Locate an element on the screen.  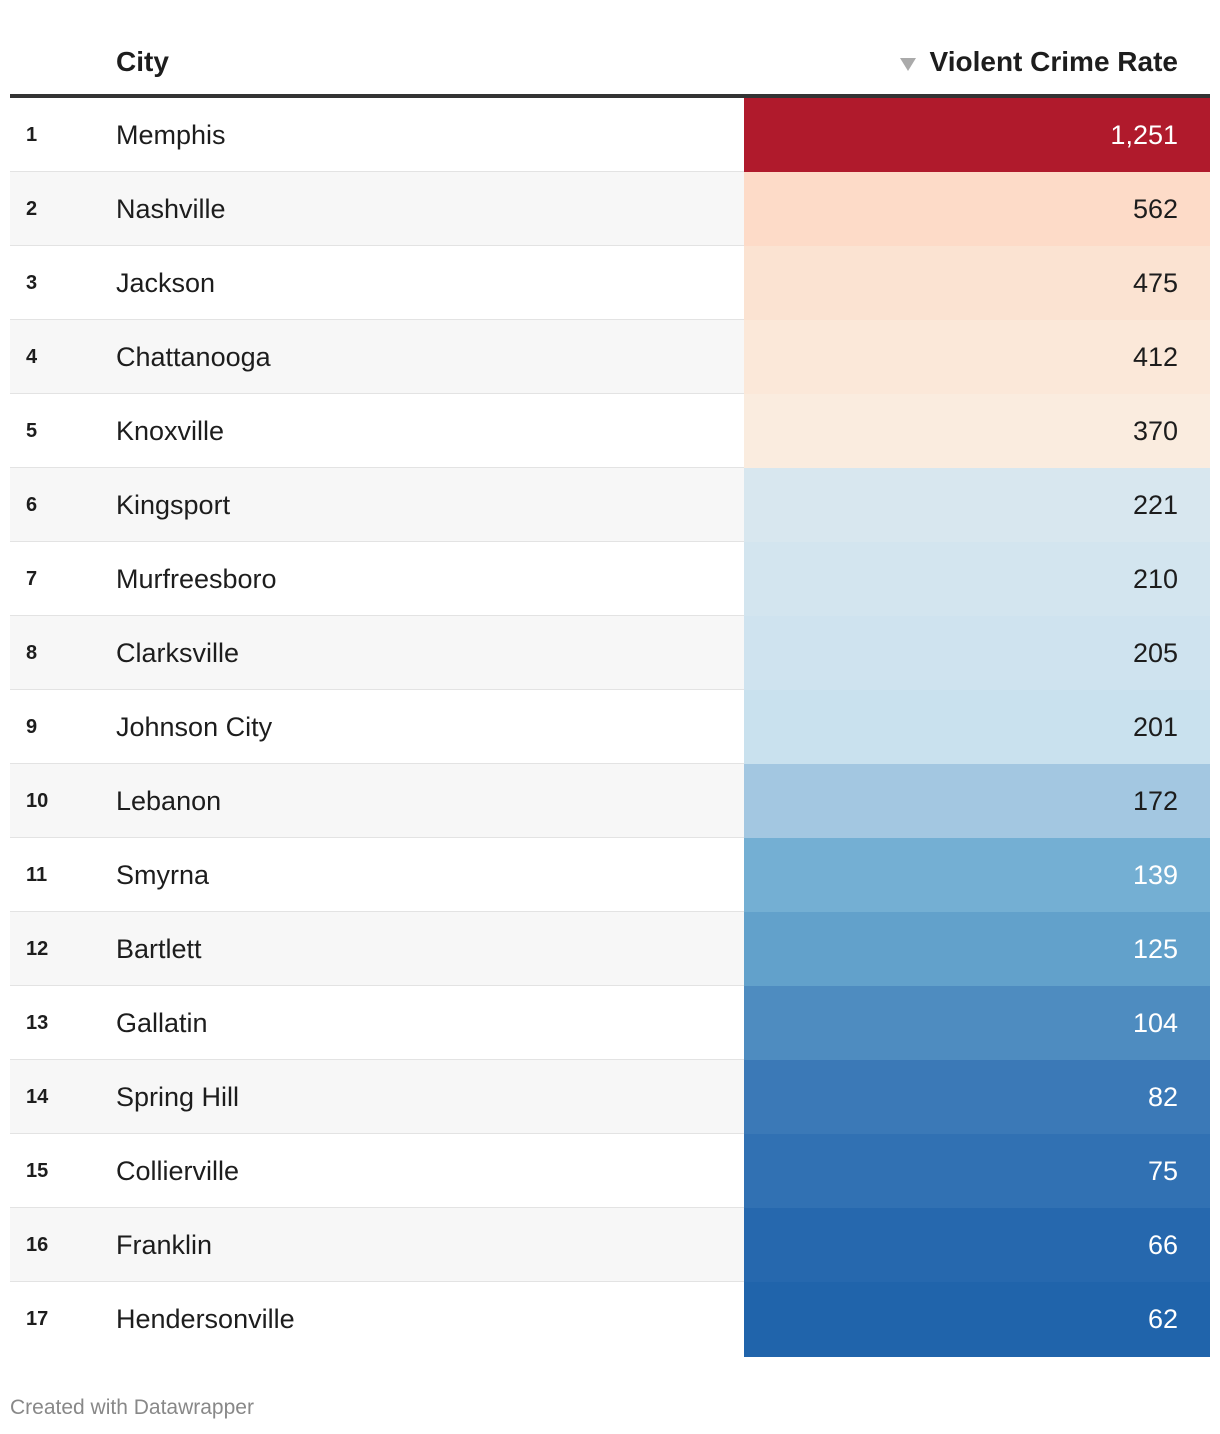
row-rank: 6 is located at coordinates (32, 505).